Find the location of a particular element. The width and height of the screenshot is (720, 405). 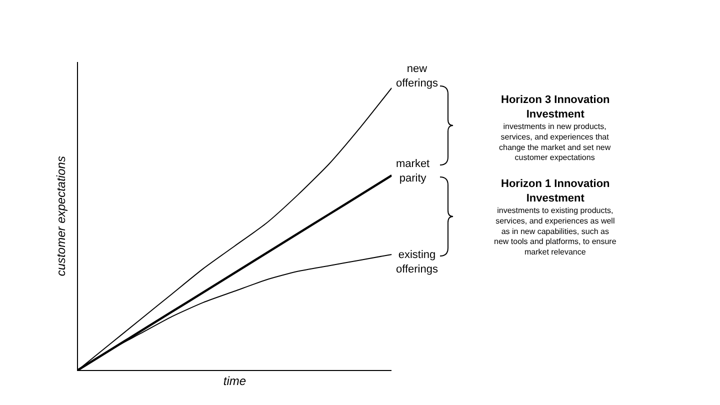

series-label: existing offerings is located at coordinates (417, 262).